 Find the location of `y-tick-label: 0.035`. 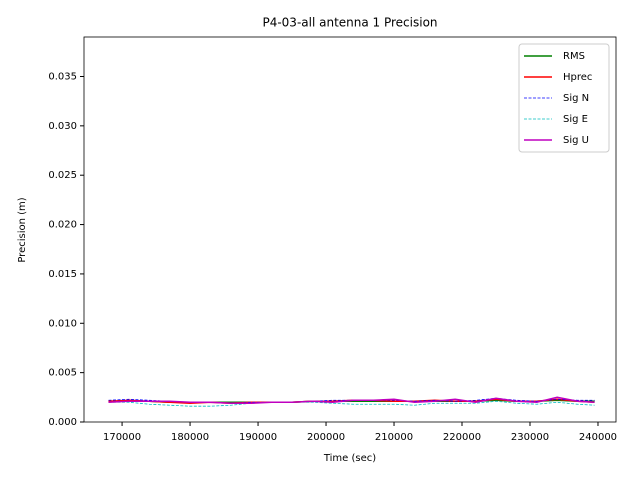

y-tick-label: 0.035 is located at coordinates (62, 76).